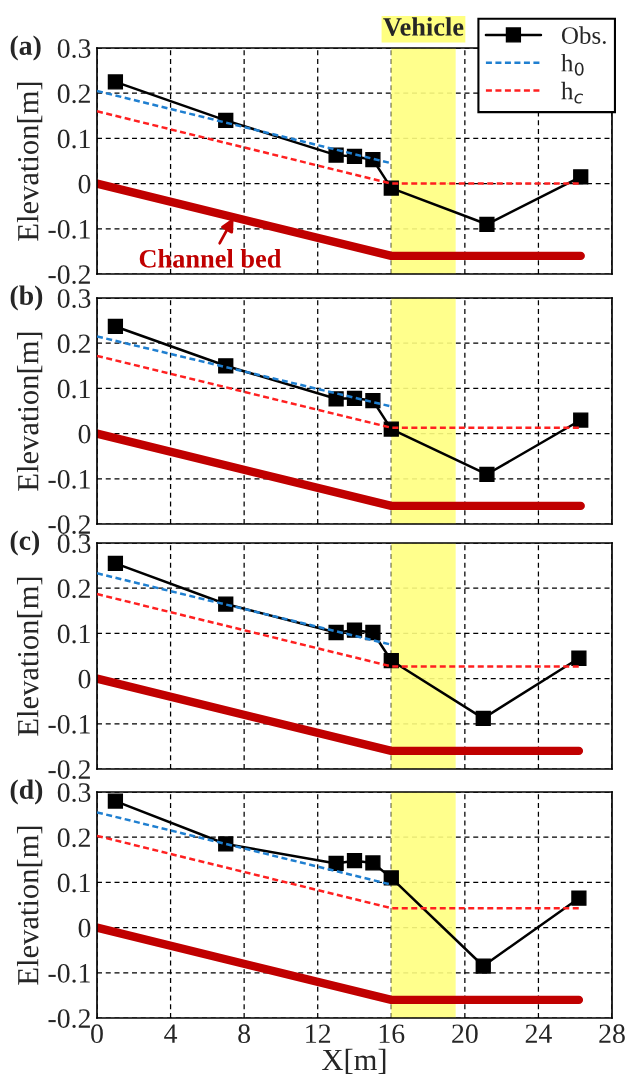 The image size is (638, 1086). I want to click on x-tick-label: 16, so click(392, 1034).